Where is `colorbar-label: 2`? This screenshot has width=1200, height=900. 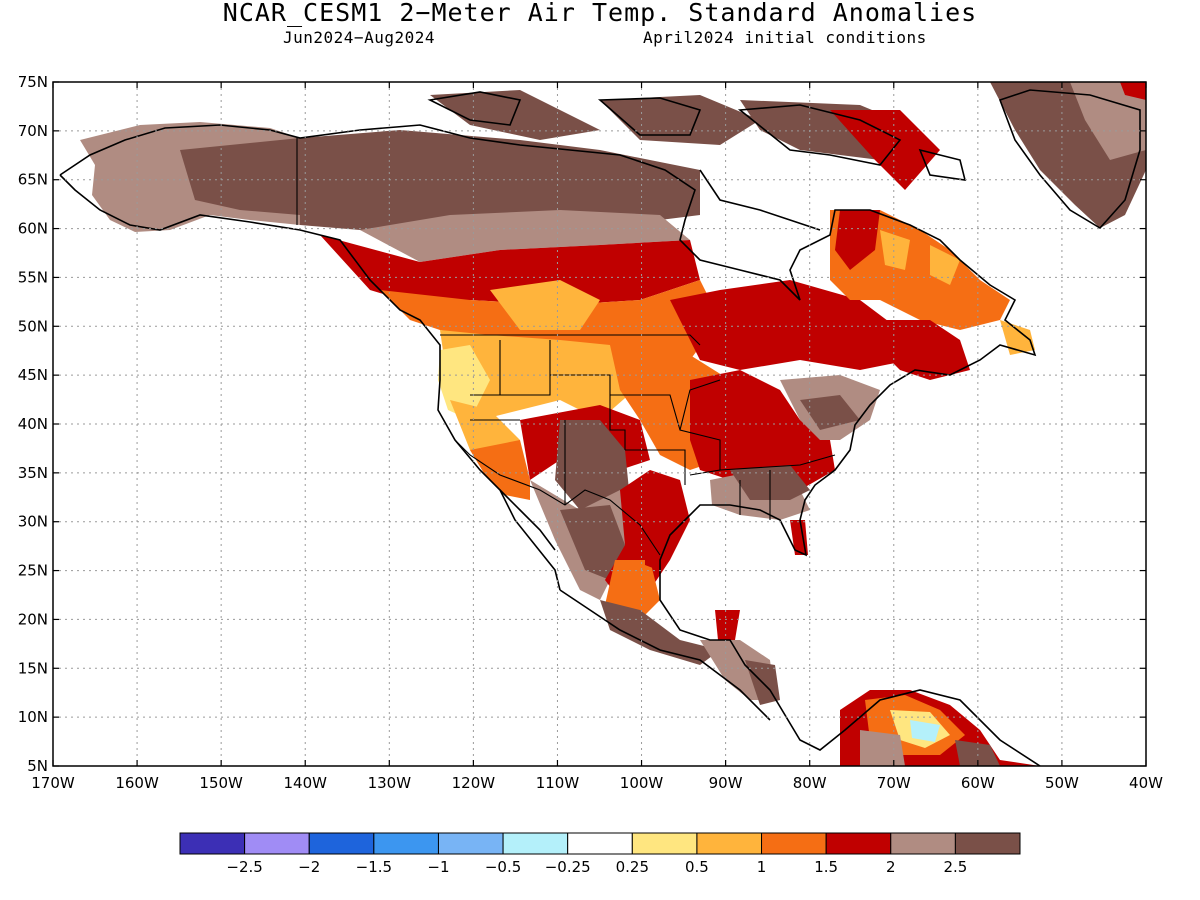 colorbar-label: 2 is located at coordinates (891, 867).